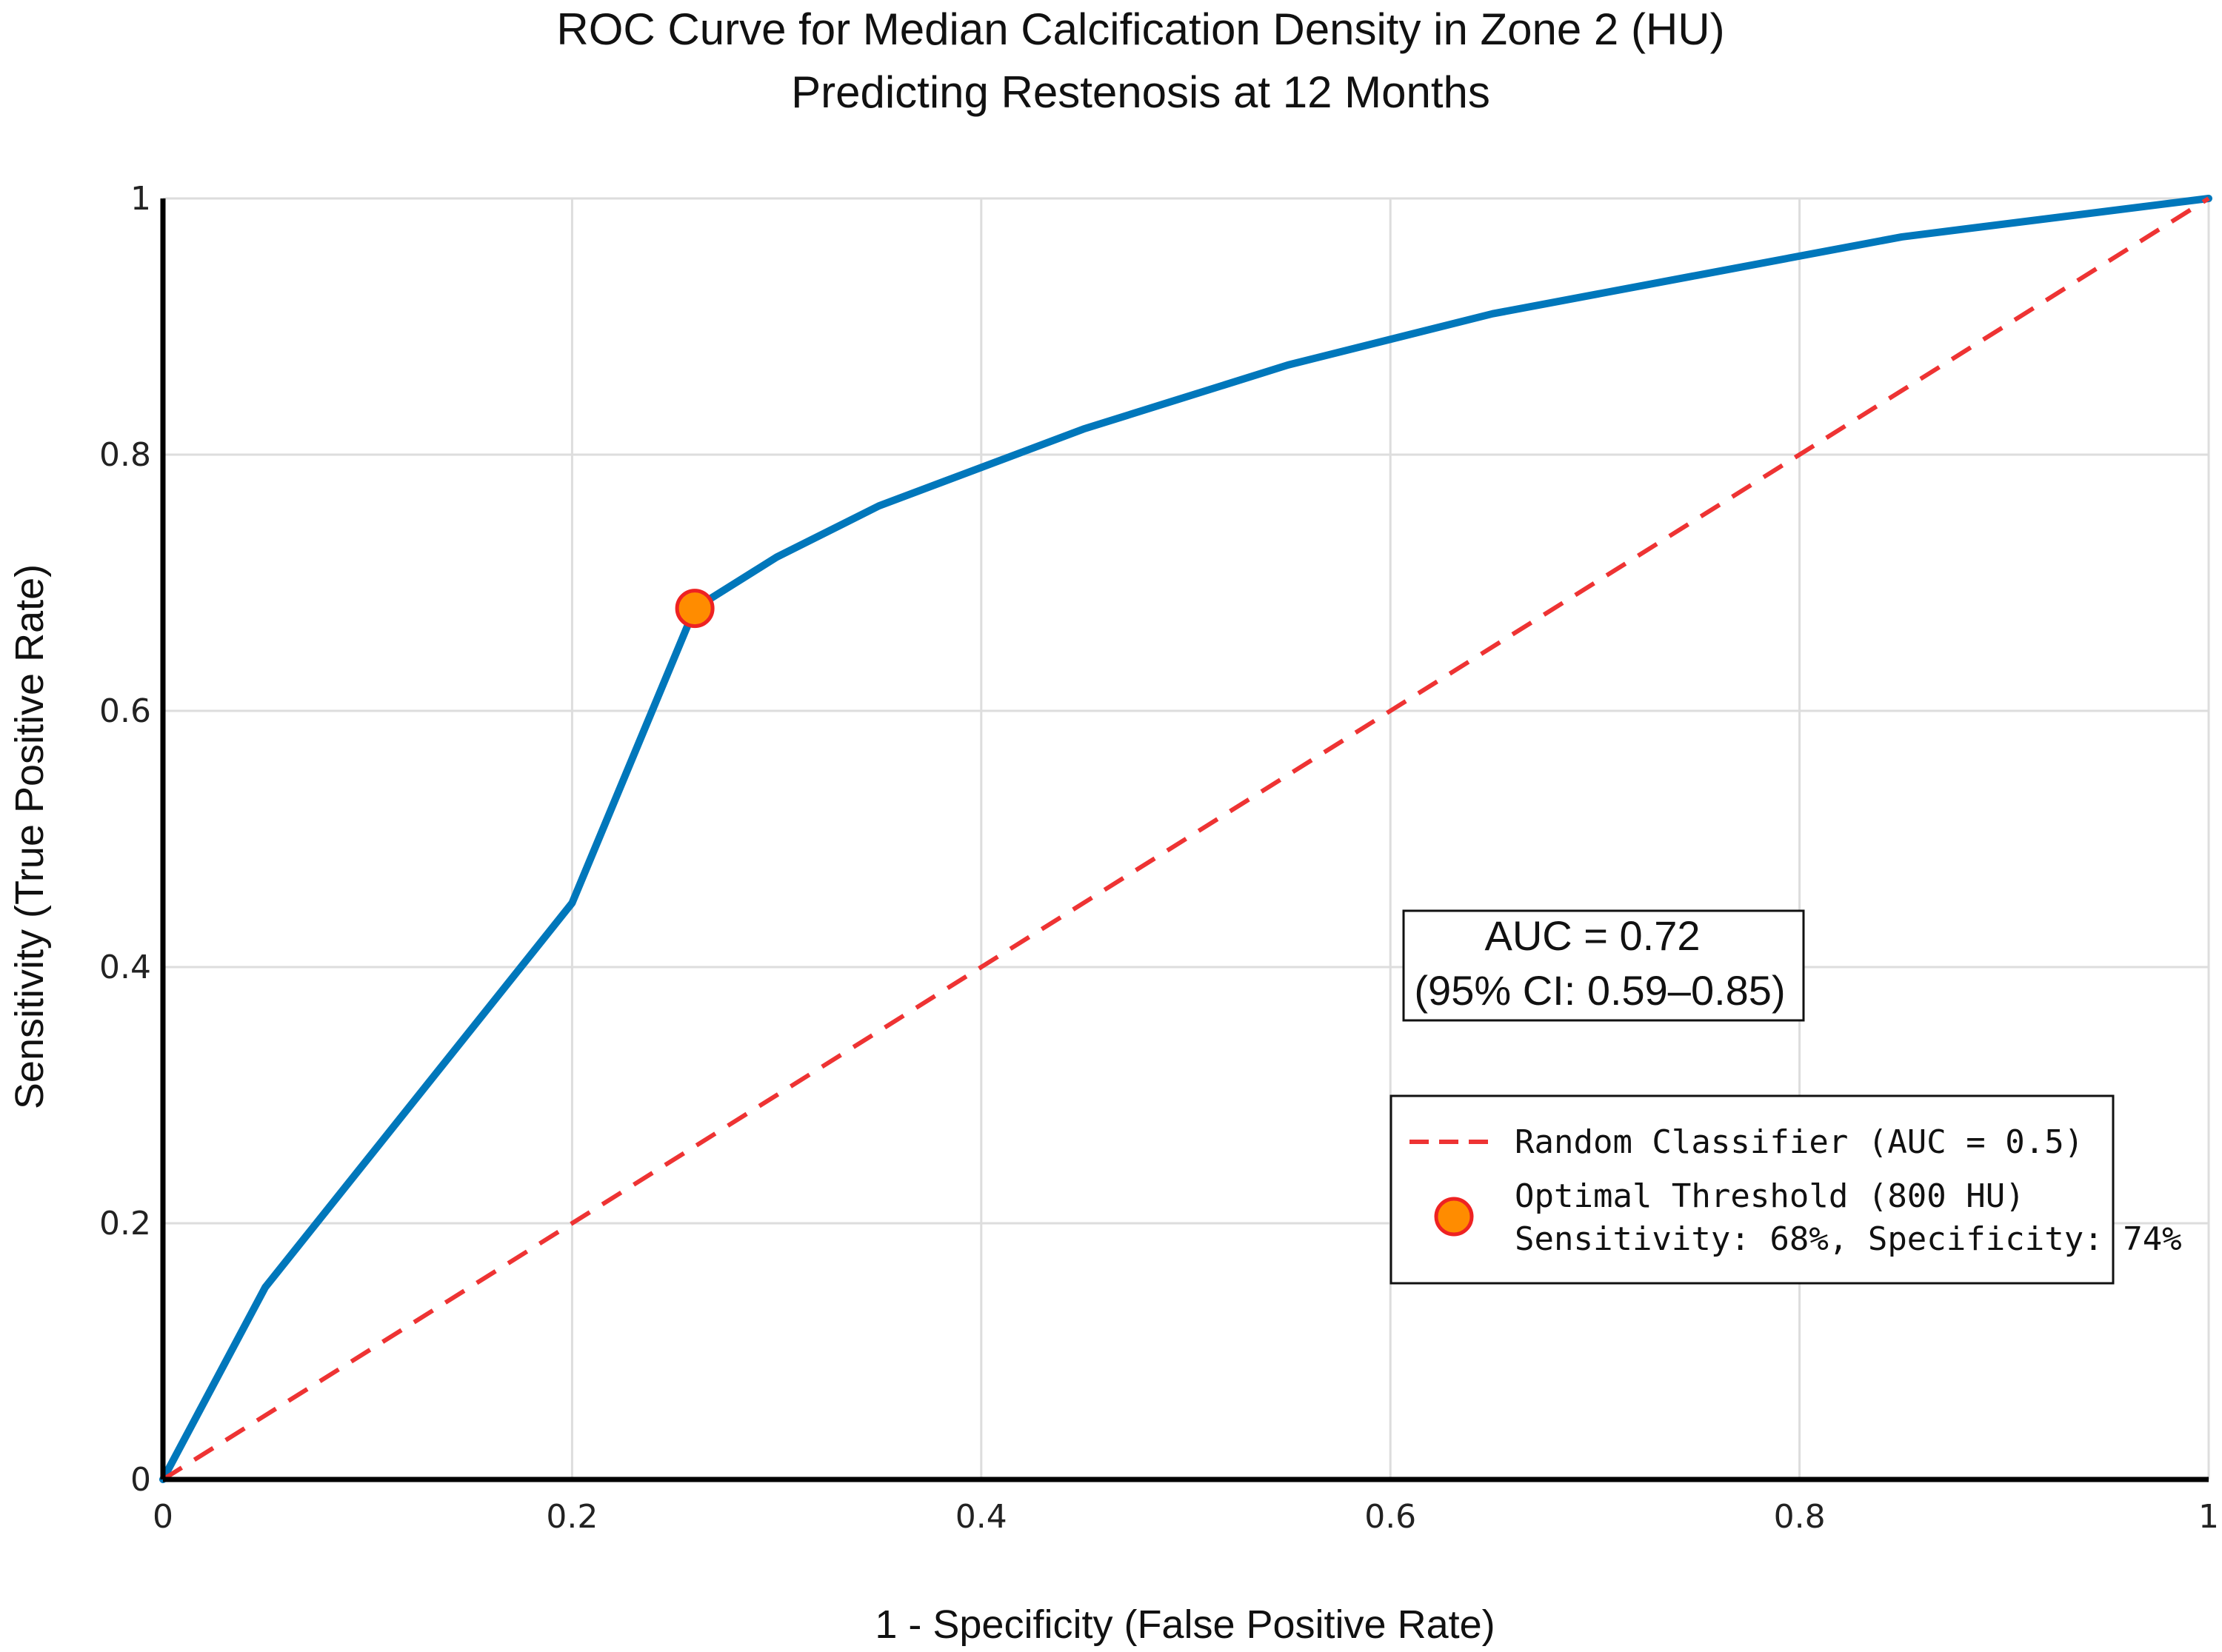  I want to click on legend-threshold-swatch, so click(1454, 1217).